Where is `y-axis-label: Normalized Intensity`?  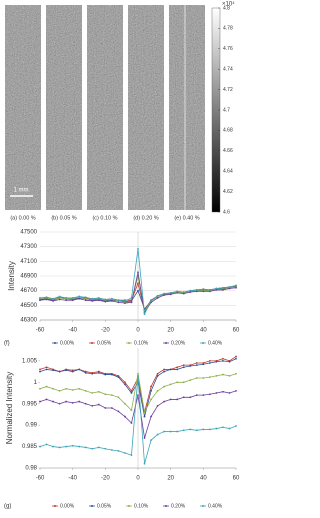
y-axis-label: Normalized Intensity is located at coordinates (9, 408).